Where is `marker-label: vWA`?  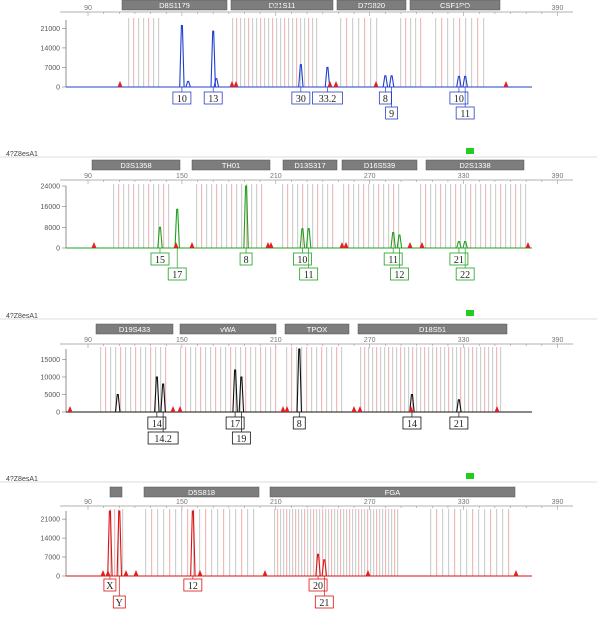 marker-label: vWA is located at coordinates (228, 329).